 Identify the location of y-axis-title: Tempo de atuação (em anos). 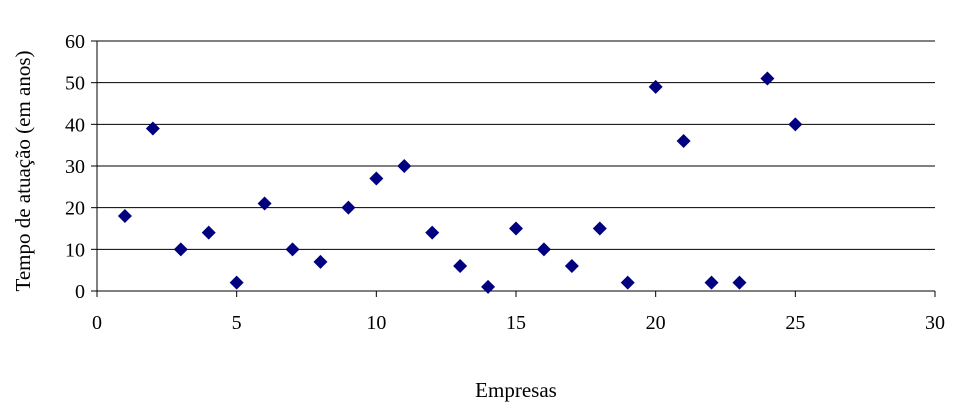
(23, 170).